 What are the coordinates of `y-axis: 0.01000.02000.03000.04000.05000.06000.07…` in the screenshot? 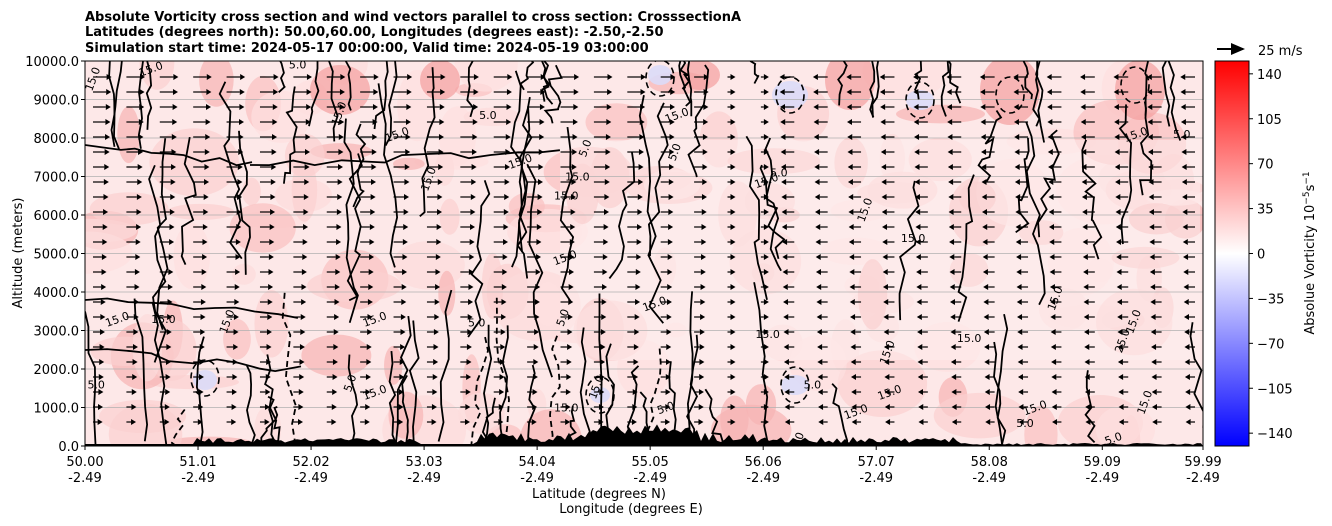 It's located at (55, 255).